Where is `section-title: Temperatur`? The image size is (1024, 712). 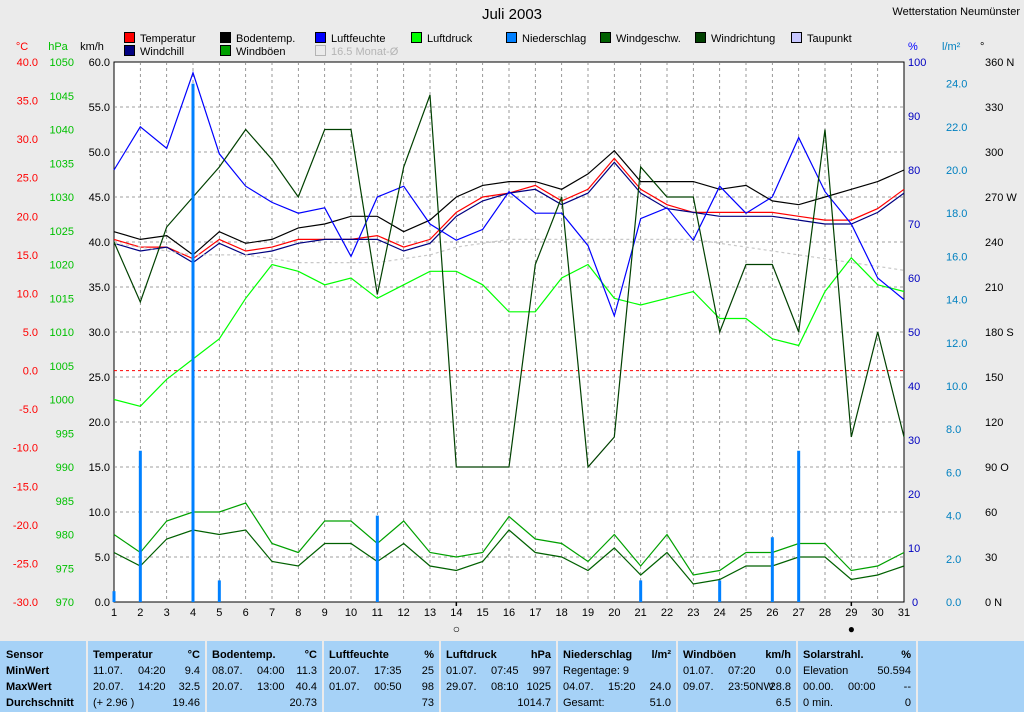 section-title: Temperatur is located at coordinates (123, 655).